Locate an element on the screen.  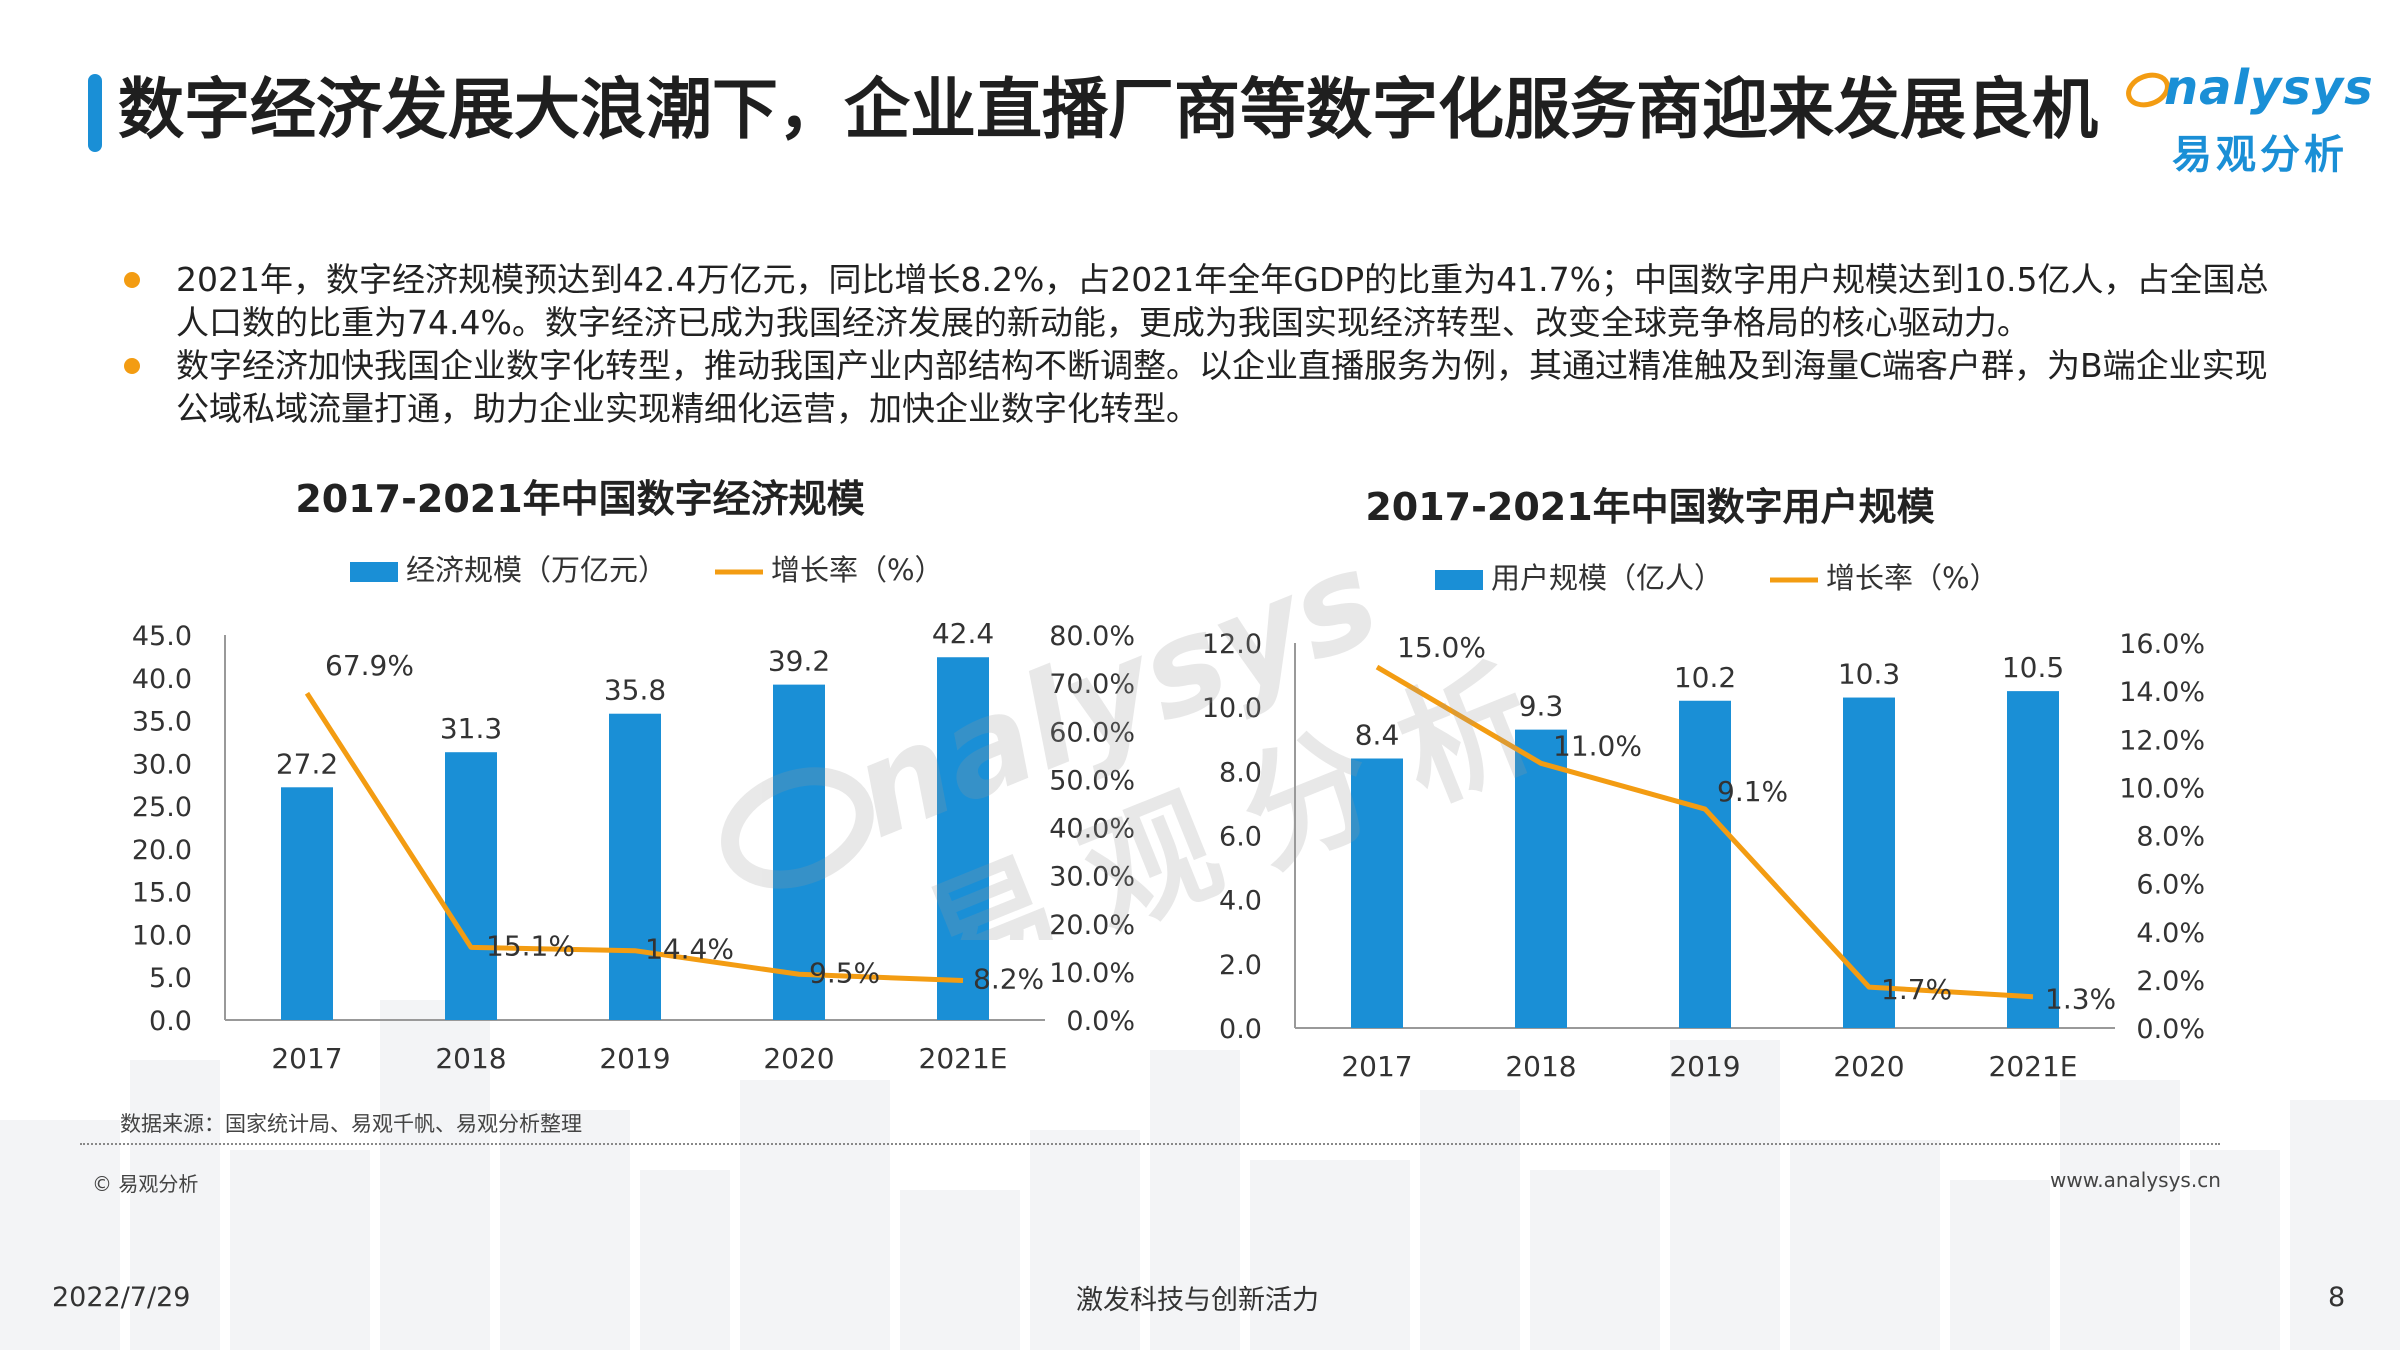
data-source: 数据来源：国家统计局、易观千帆、易观分析整理 is located at coordinates (351, 1124).